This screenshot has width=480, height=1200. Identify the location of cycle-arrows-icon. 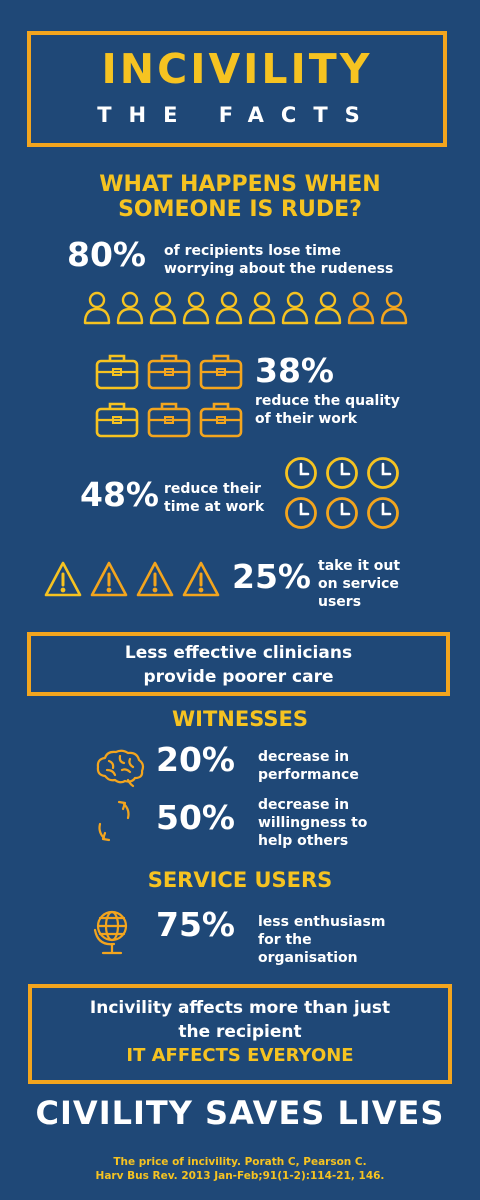
(114, 821).